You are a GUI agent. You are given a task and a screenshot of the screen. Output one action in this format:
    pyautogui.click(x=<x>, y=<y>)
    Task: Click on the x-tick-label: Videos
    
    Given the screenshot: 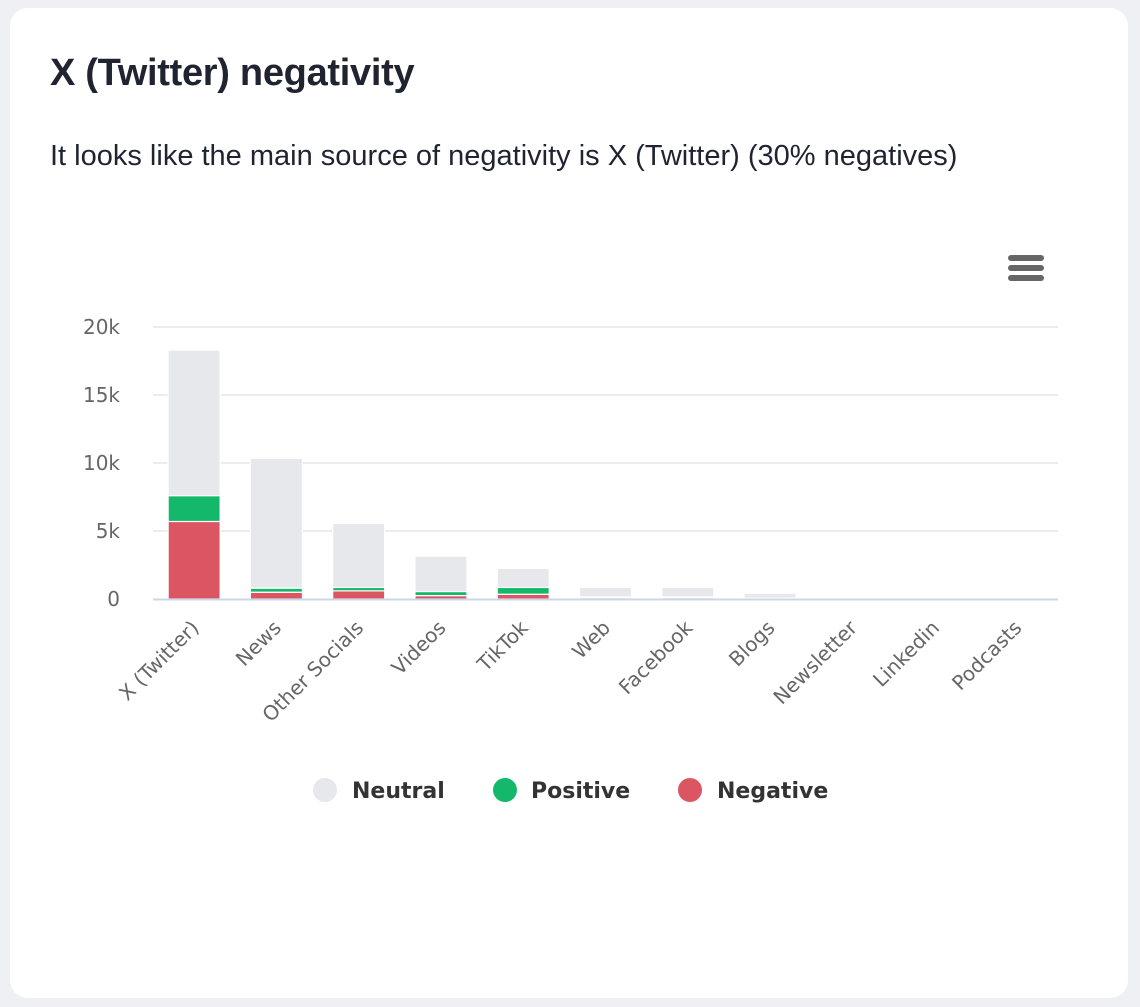 What is the action you would take?
    pyautogui.click(x=419, y=648)
    